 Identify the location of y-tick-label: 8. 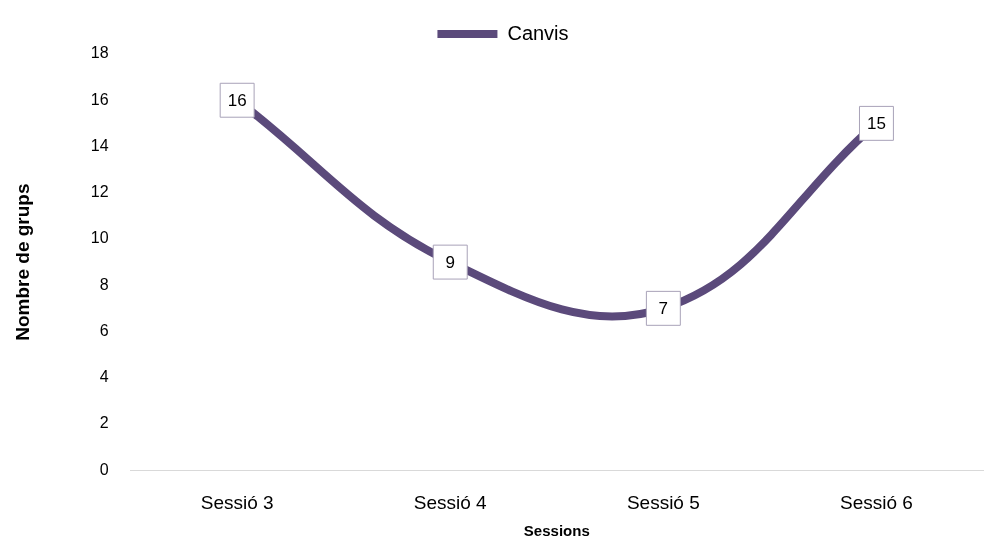
(104, 284).